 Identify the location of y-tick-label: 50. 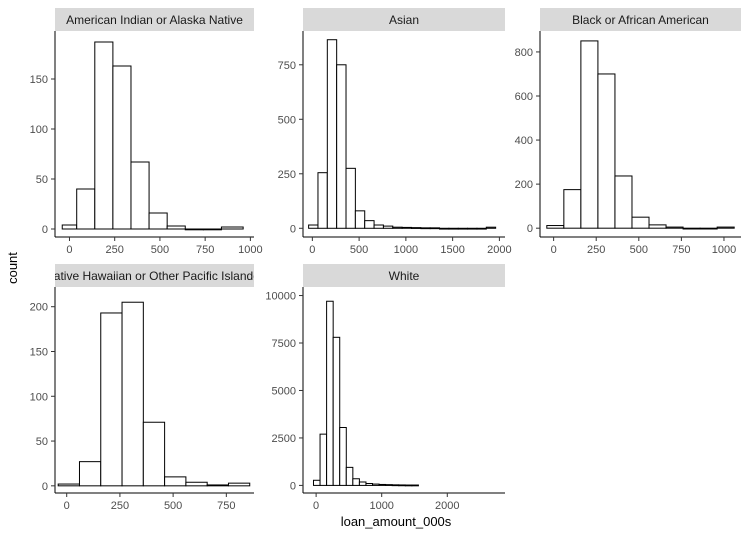
(42, 180).